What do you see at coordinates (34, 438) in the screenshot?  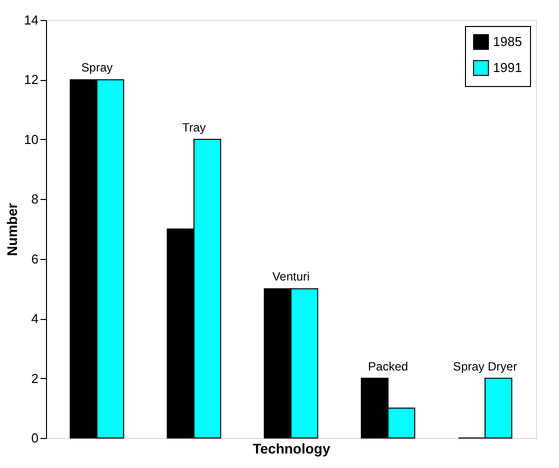 I see `y-tick-label: 0` at bounding box center [34, 438].